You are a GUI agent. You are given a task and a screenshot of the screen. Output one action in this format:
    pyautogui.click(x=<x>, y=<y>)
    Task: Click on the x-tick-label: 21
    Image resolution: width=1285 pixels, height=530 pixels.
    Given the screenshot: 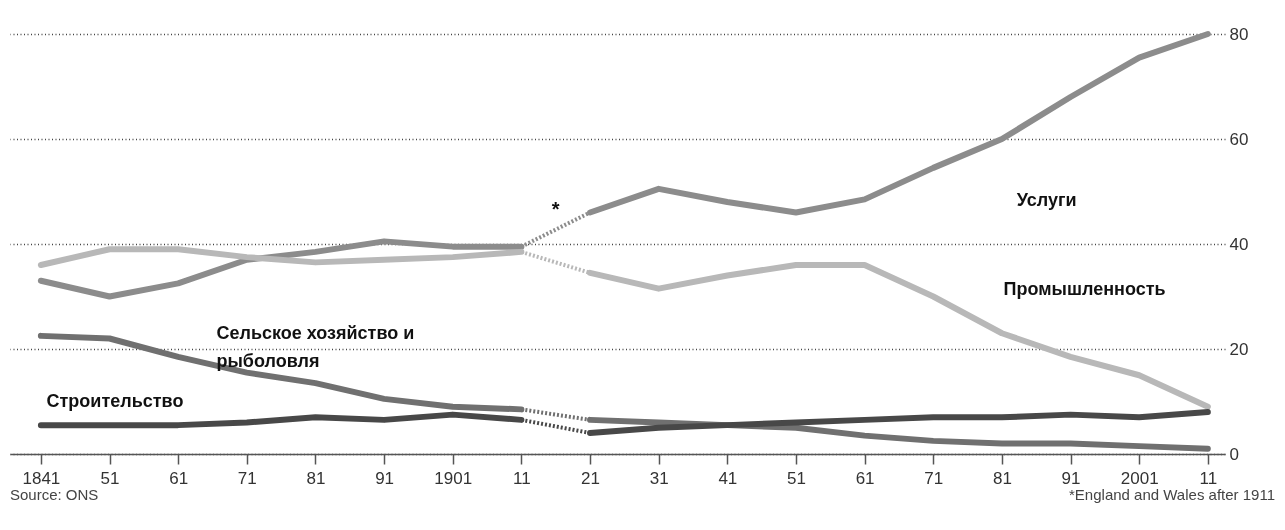 What is the action you would take?
    pyautogui.click(x=590, y=478)
    